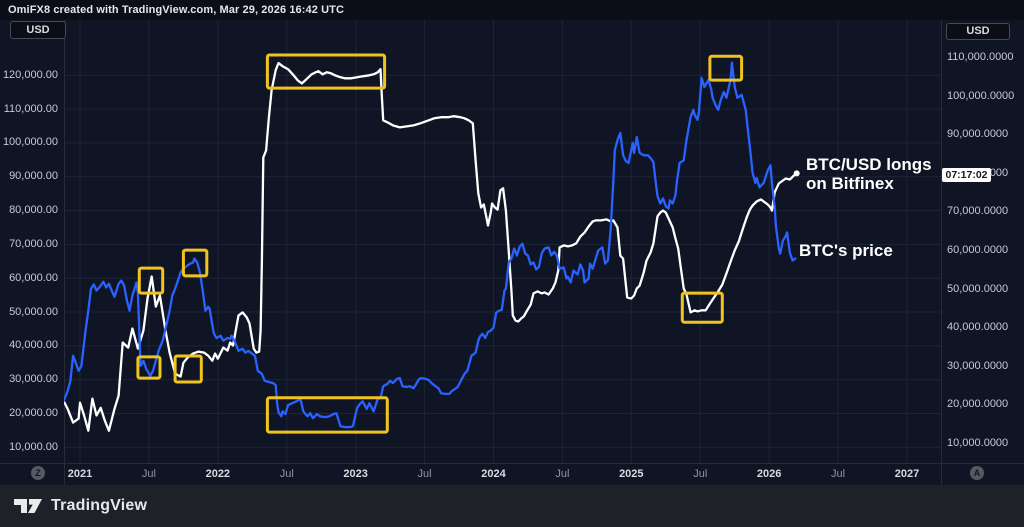 This screenshot has height=527, width=1024. I want to click on time-axis-tick-label: 2027, so click(907, 474).